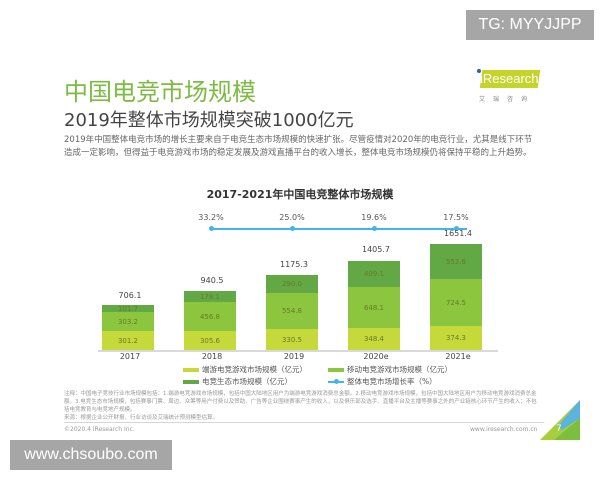 The height and width of the screenshot is (480, 600). What do you see at coordinates (212, 356) in the screenshot?
I see `x-tick: 2018` at bounding box center [212, 356].